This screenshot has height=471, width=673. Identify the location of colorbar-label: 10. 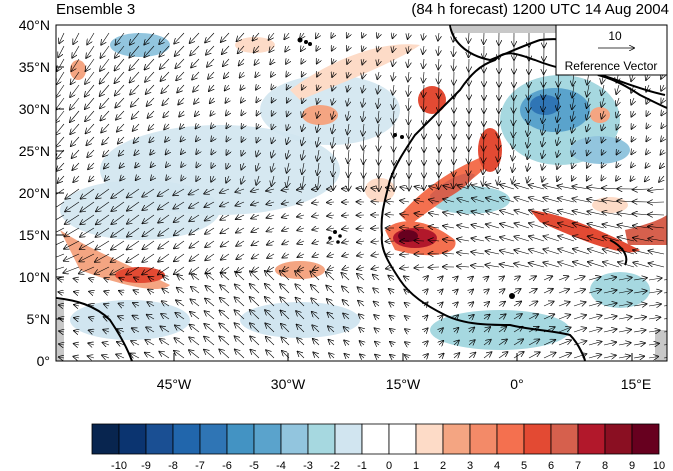
(659, 465).